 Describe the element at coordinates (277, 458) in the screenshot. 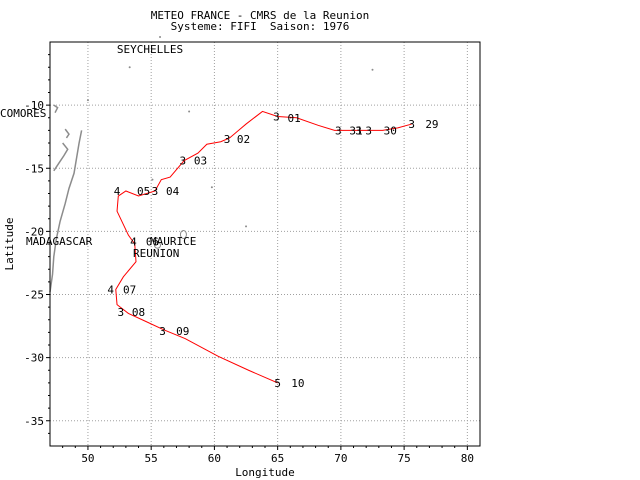

I see `x-tick-label: 65` at that location.